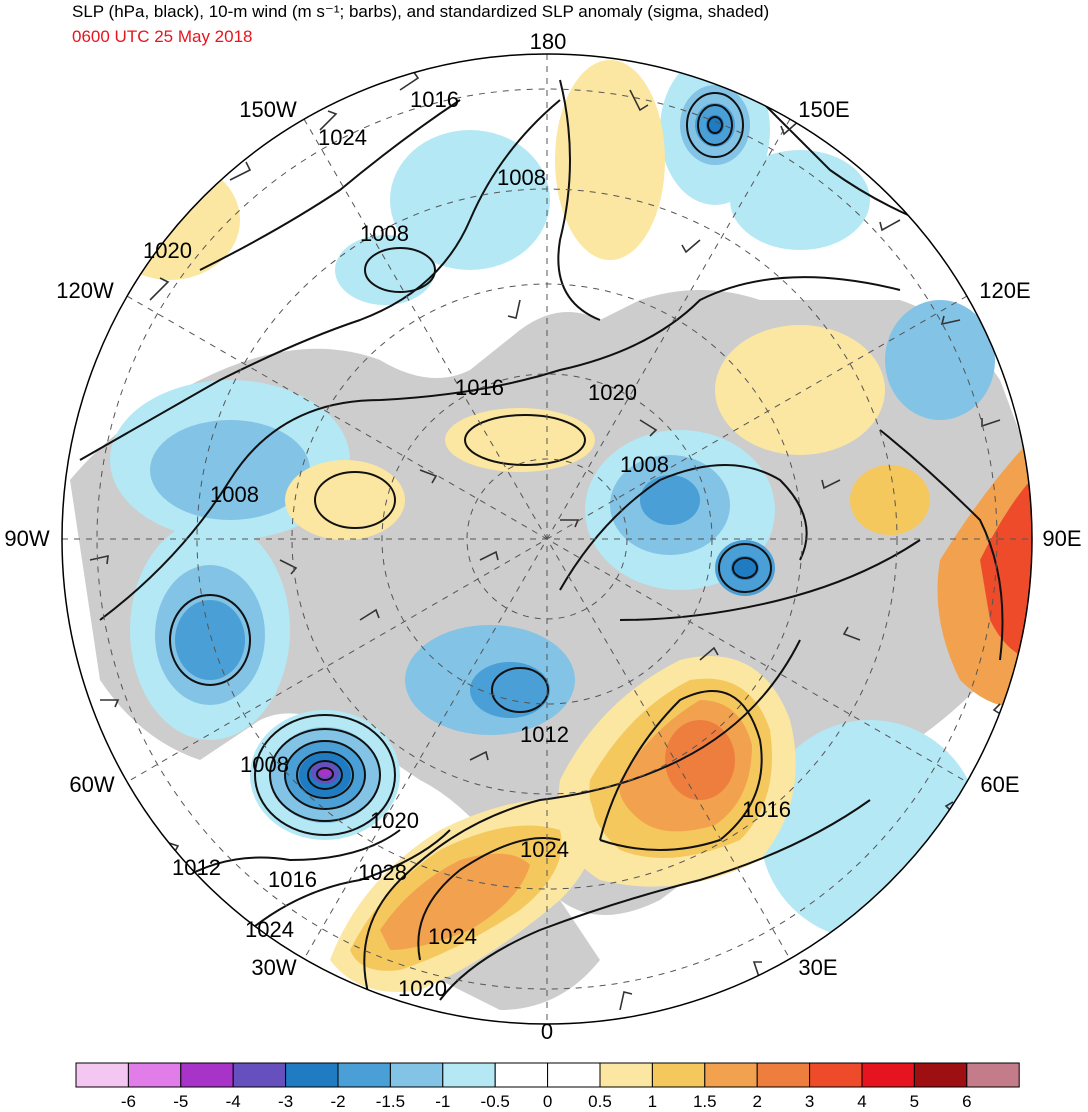 The width and height of the screenshot is (1088, 1112). What do you see at coordinates (652, 1101) in the screenshot?
I see `colorbar-tick-label: 1` at bounding box center [652, 1101].